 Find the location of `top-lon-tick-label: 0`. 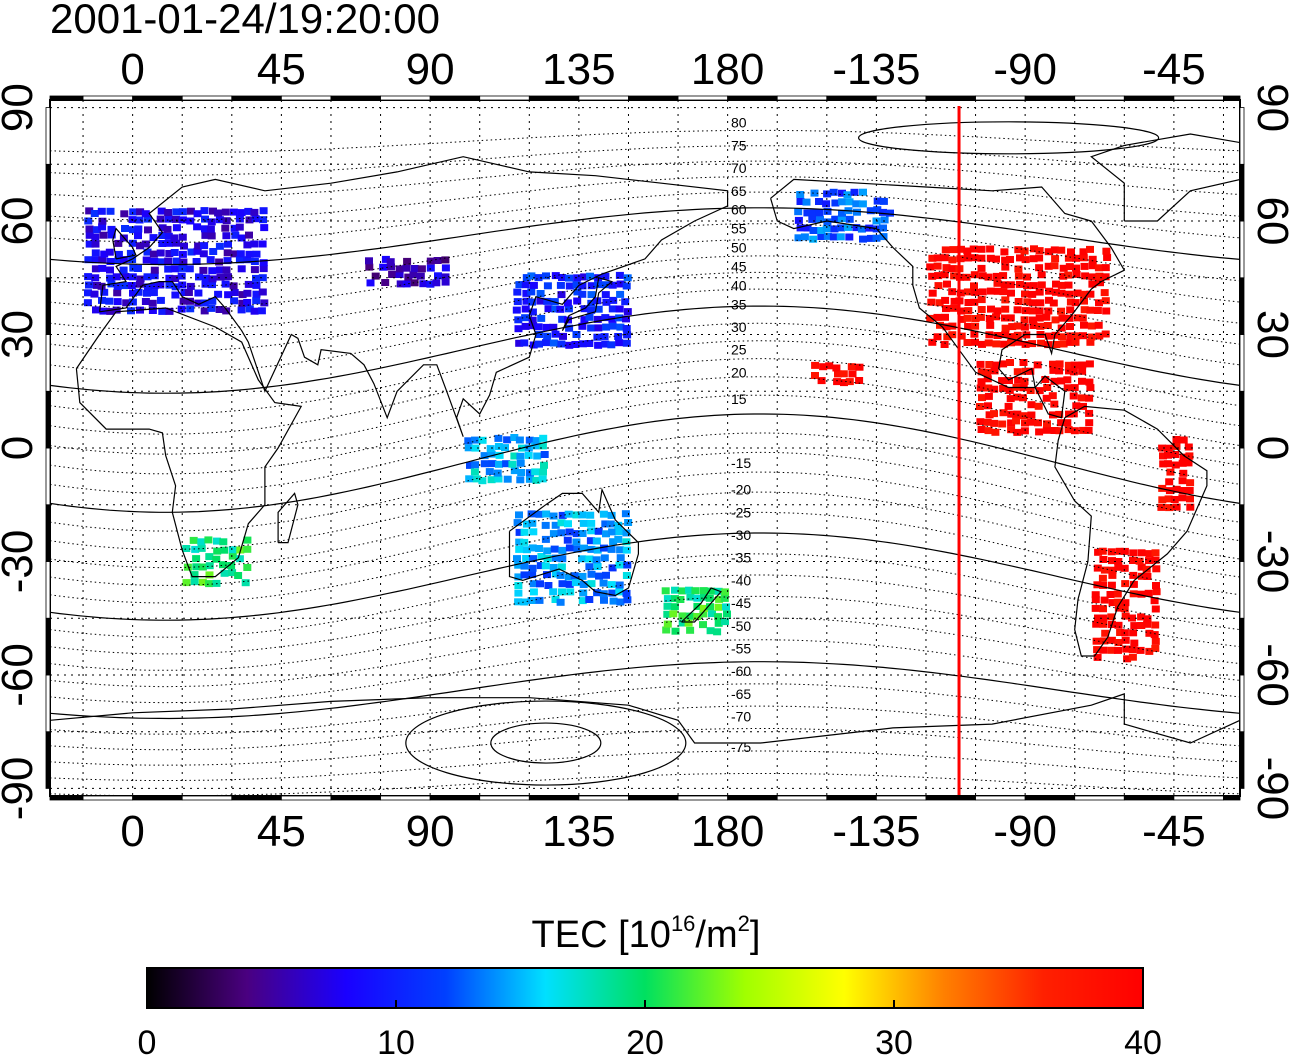

top-lon-tick-label: 0 is located at coordinates (132, 69).